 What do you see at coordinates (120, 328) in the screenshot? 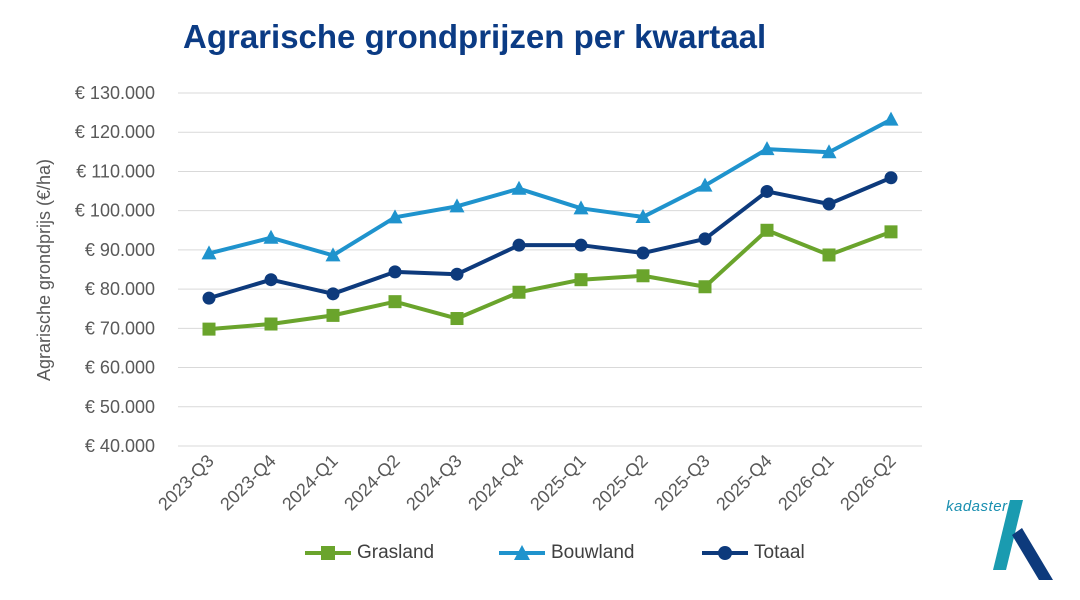
I see `y-tick-label: € 70.000` at bounding box center [120, 328].